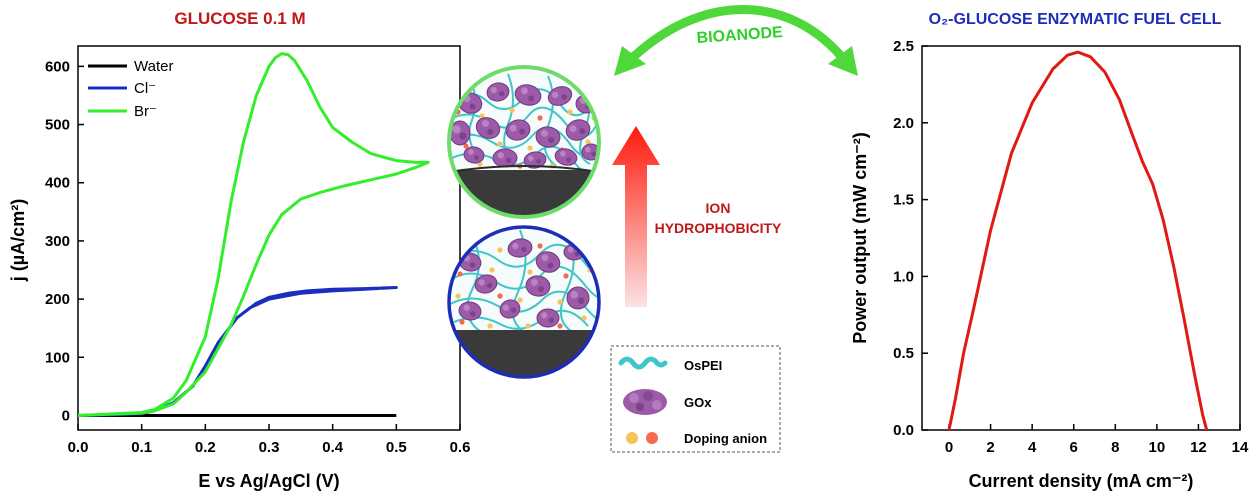  What do you see at coordinates (1032, 447) in the screenshot?
I see `fc-x-tick-label: 4` at bounding box center [1032, 447].